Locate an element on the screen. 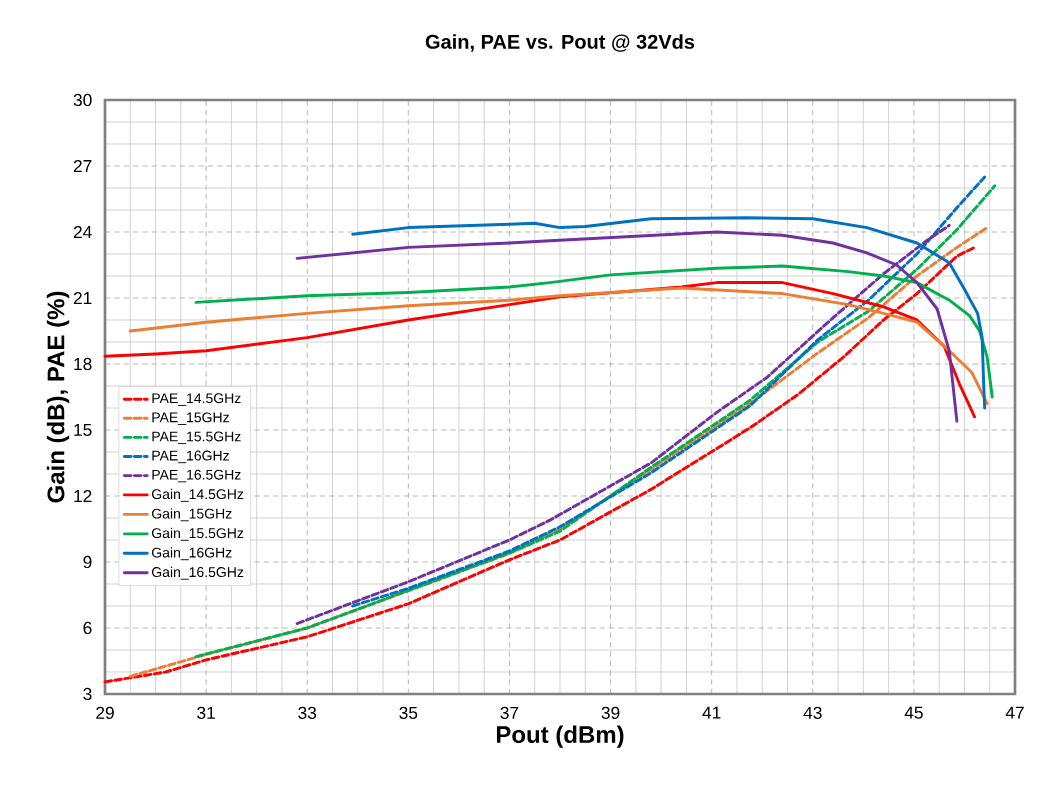 The height and width of the screenshot is (791, 1050). y-tick-label: 24 is located at coordinates (82, 232).